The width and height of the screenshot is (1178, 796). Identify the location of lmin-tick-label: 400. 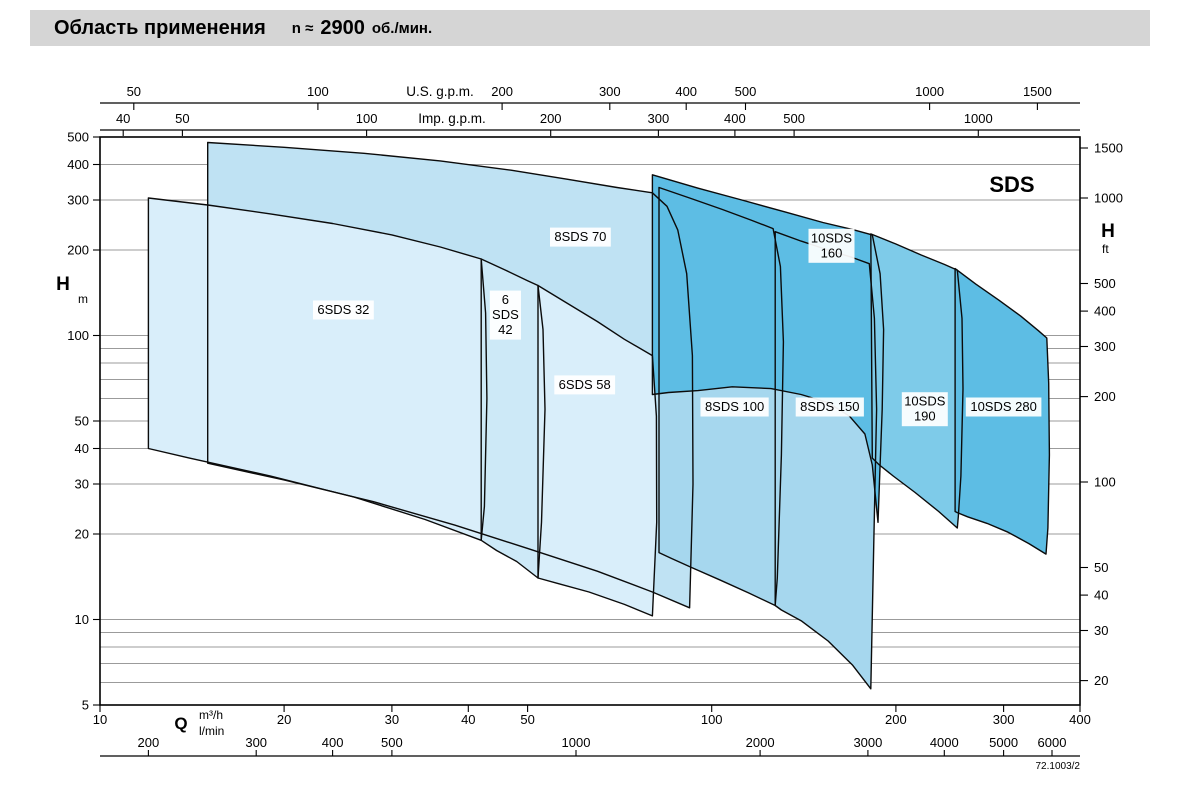
(333, 742).